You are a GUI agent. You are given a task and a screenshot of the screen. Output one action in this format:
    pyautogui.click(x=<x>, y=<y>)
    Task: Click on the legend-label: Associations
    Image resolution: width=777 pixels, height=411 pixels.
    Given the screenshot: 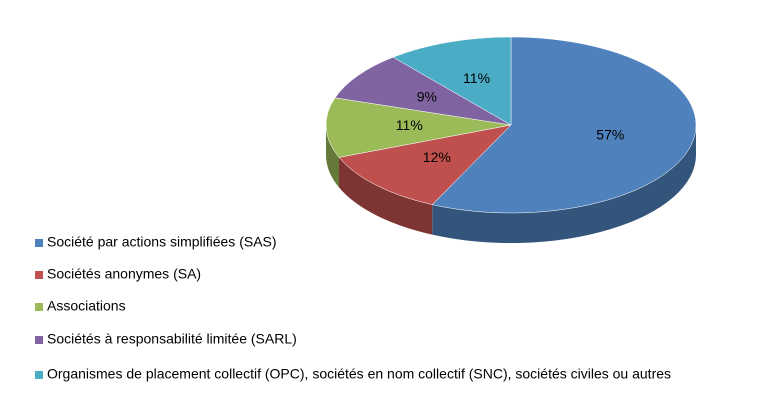 What is the action you would take?
    pyautogui.click(x=86, y=306)
    